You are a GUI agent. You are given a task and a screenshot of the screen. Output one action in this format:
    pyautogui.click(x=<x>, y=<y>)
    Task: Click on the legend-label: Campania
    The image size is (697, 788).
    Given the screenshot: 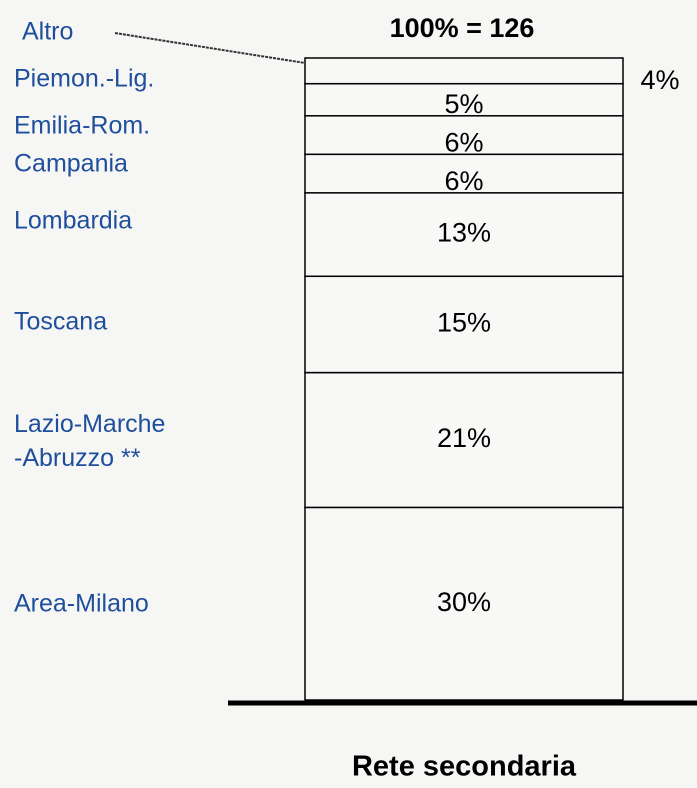 What is the action you would take?
    pyautogui.click(x=71, y=164)
    